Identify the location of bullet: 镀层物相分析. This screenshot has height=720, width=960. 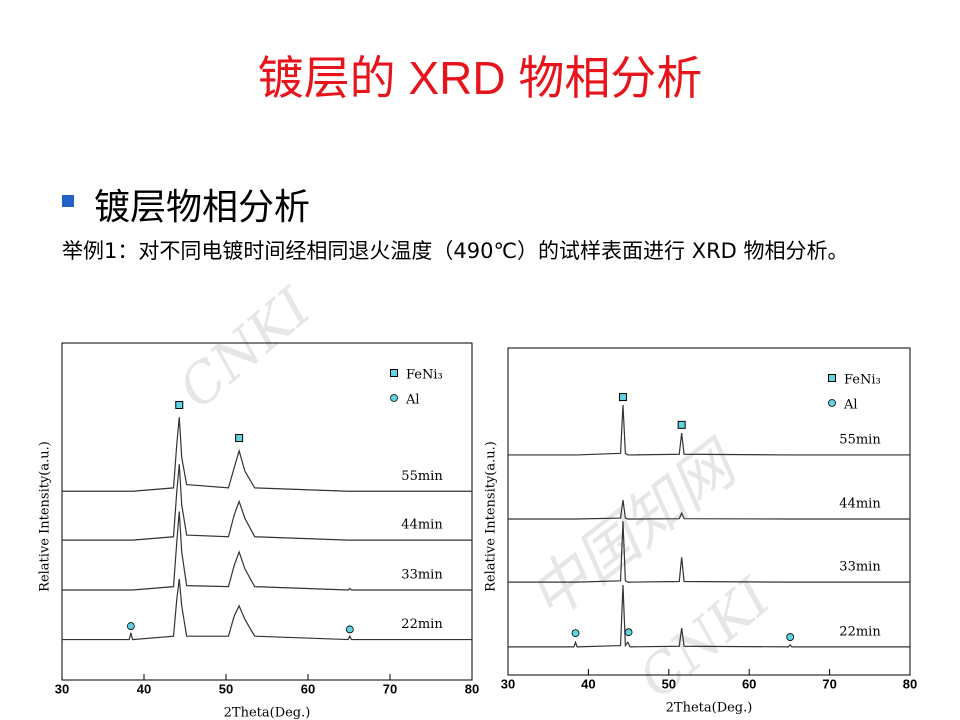
(186, 204).